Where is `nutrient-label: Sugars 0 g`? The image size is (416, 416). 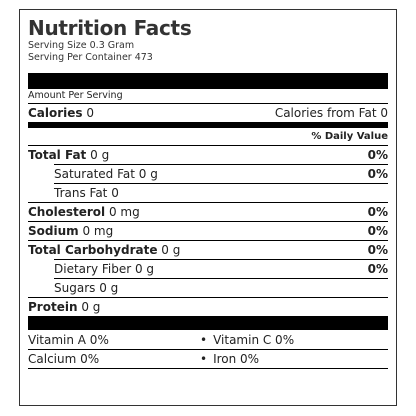
nutrient-label: Sugars 0 g is located at coordinates (86, 288).